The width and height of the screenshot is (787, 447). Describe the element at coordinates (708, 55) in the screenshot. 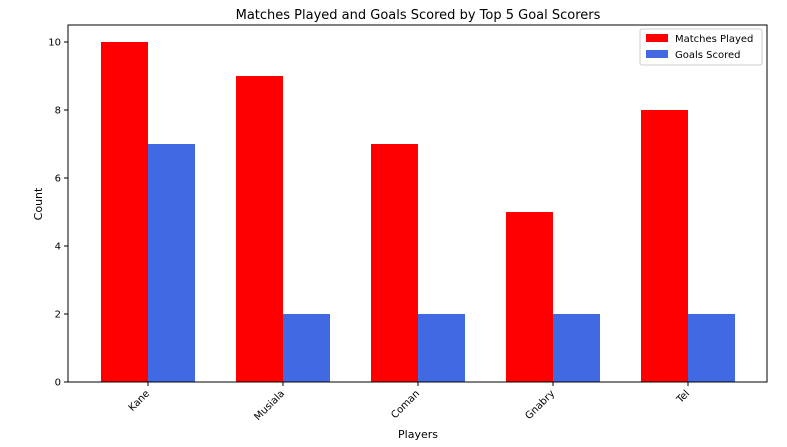

I see `legend-label-goals: Goals Scored` at that location.